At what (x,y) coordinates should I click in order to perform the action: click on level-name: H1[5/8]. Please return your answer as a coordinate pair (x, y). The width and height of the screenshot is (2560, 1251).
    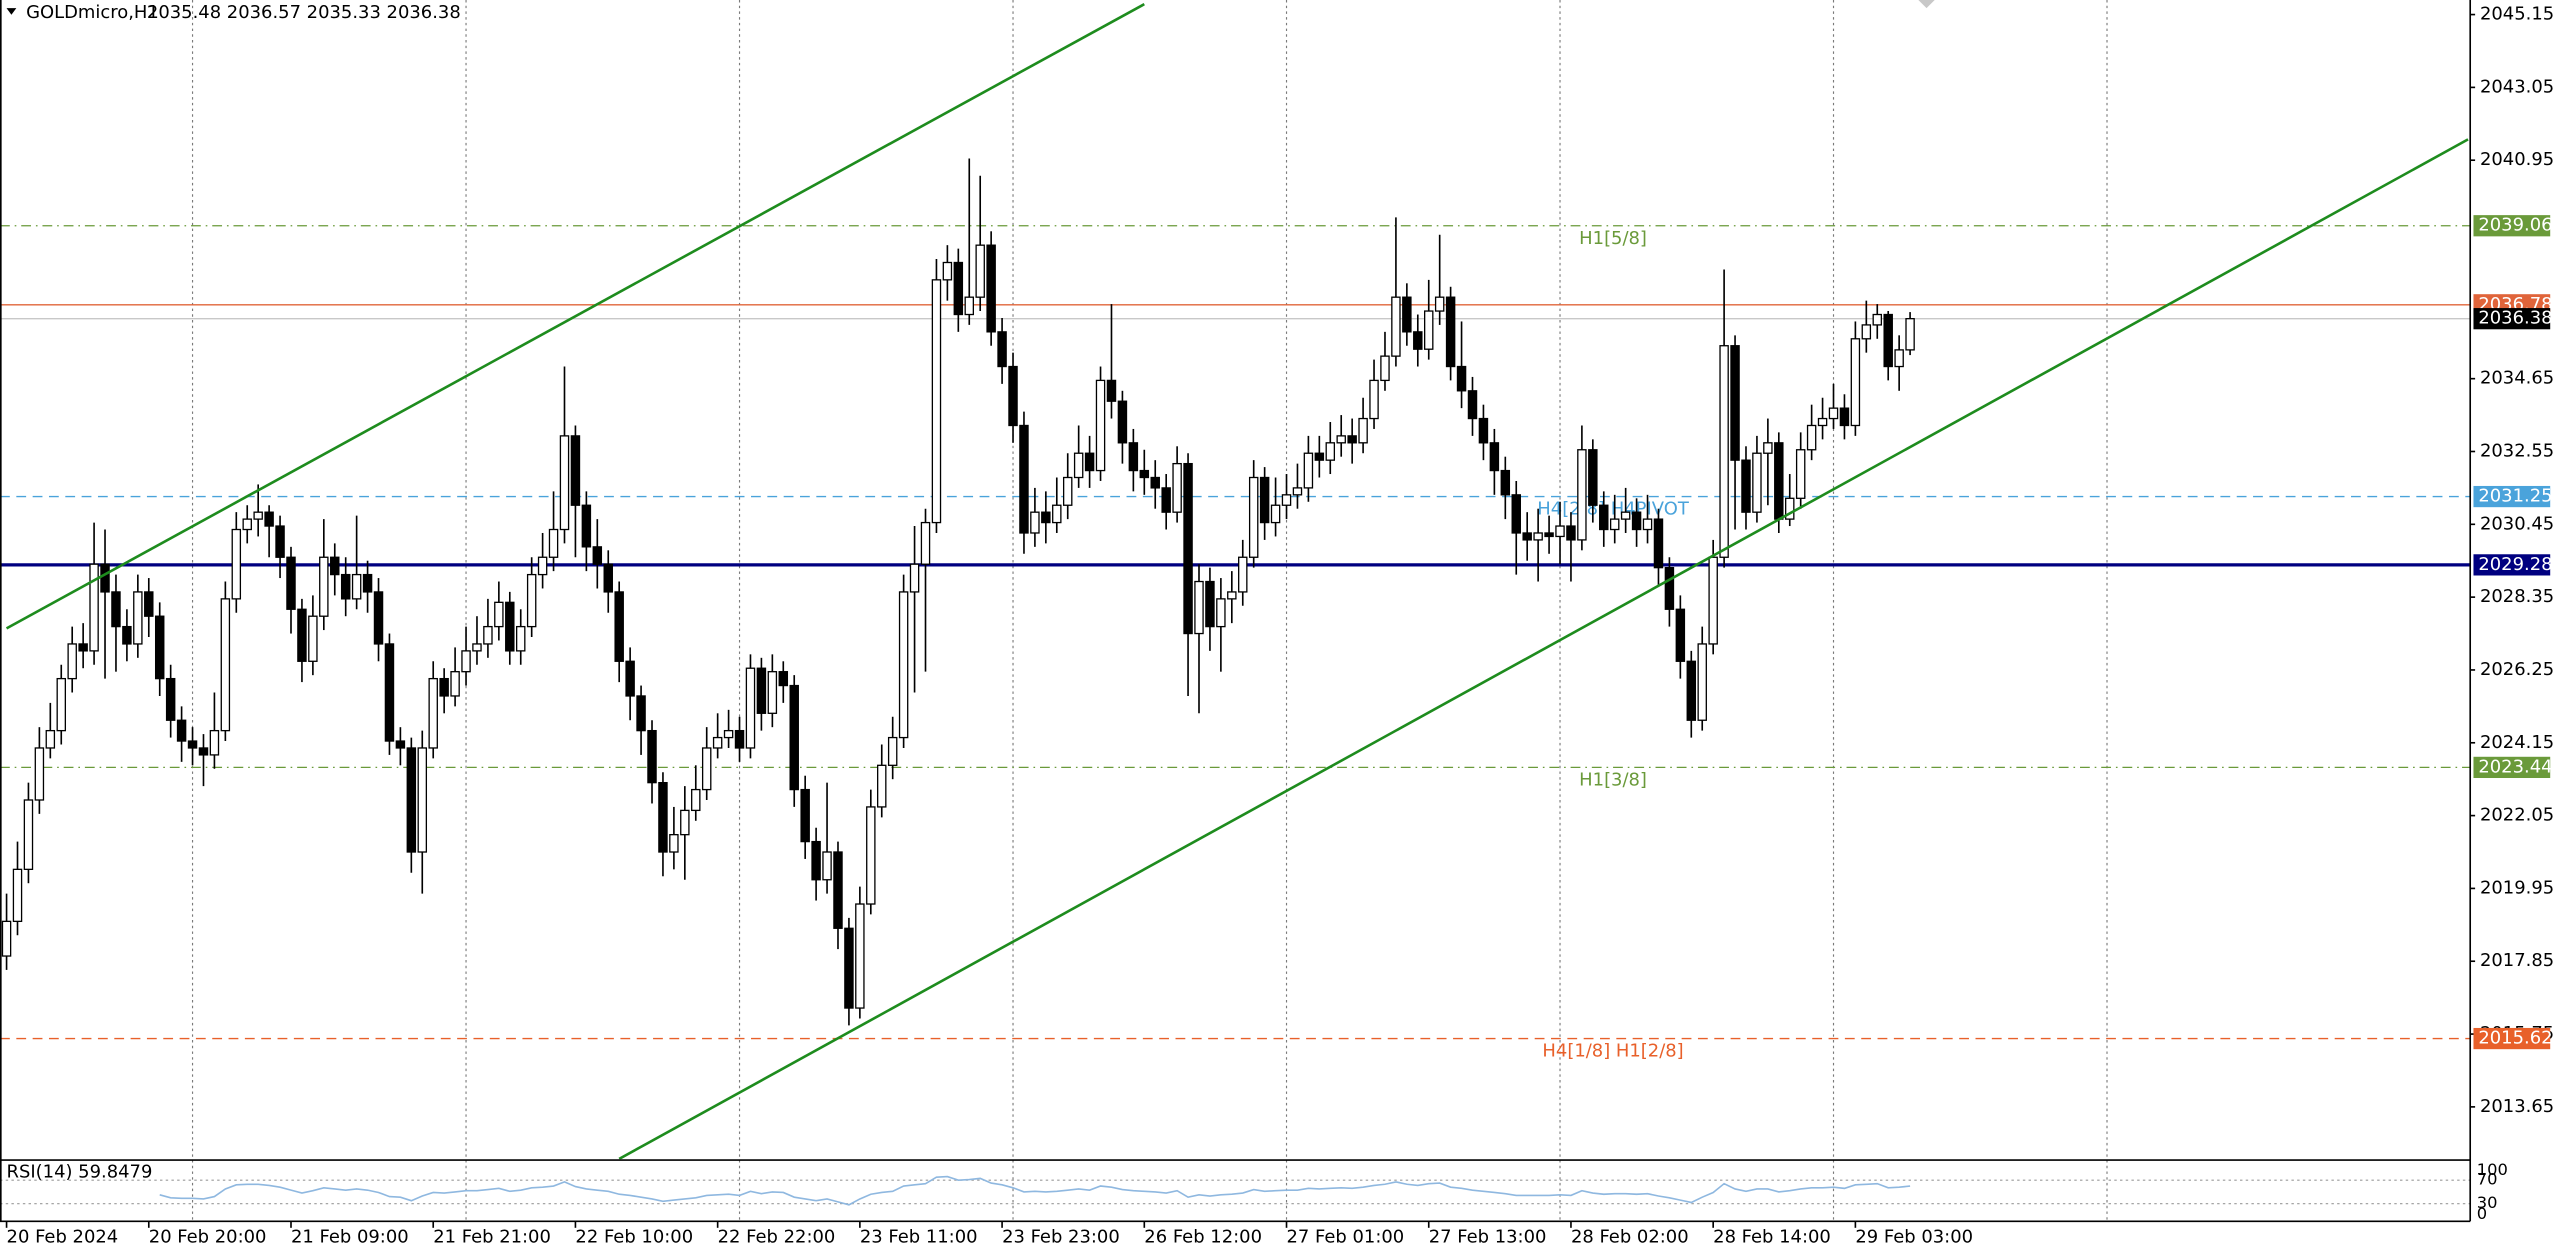
    Looking at the image, I should click on (1613, 238).